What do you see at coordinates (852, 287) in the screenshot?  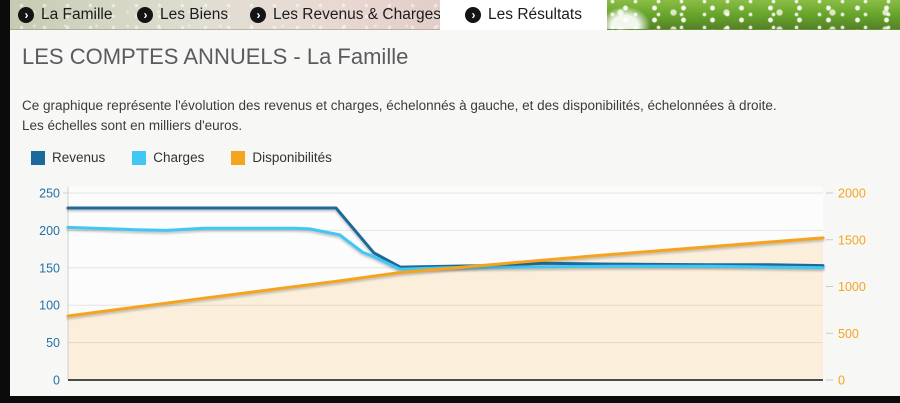 I see `right-axis-tick: 1000` at bounding box center [852, 287].